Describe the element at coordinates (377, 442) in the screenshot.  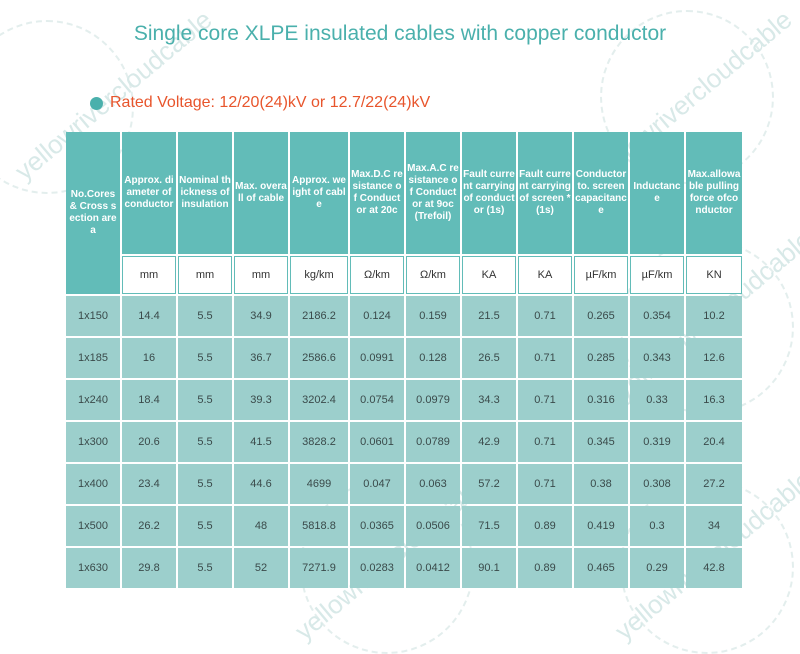
I see `table-cell: 0.0601` at that location.